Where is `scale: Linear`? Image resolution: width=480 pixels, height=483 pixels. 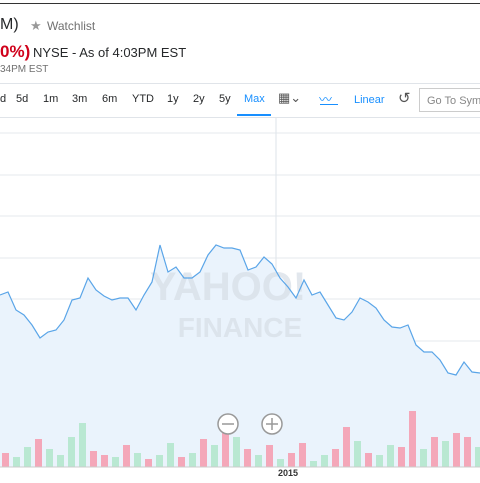 scale: Linear is located at coordinates (369, 100).